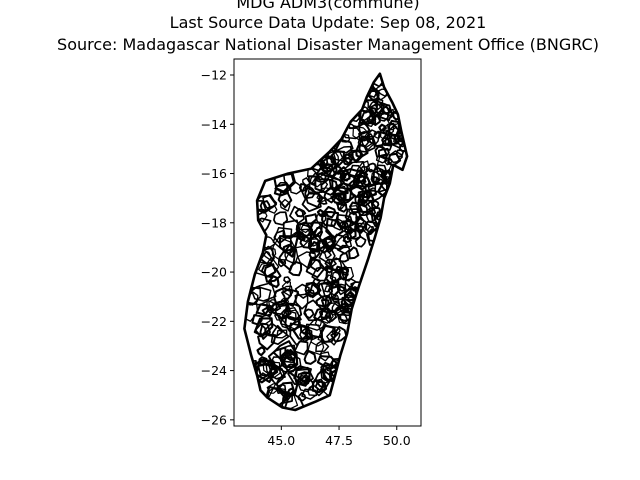  I want to click on y-tick-label: −16, so click(214, 173).